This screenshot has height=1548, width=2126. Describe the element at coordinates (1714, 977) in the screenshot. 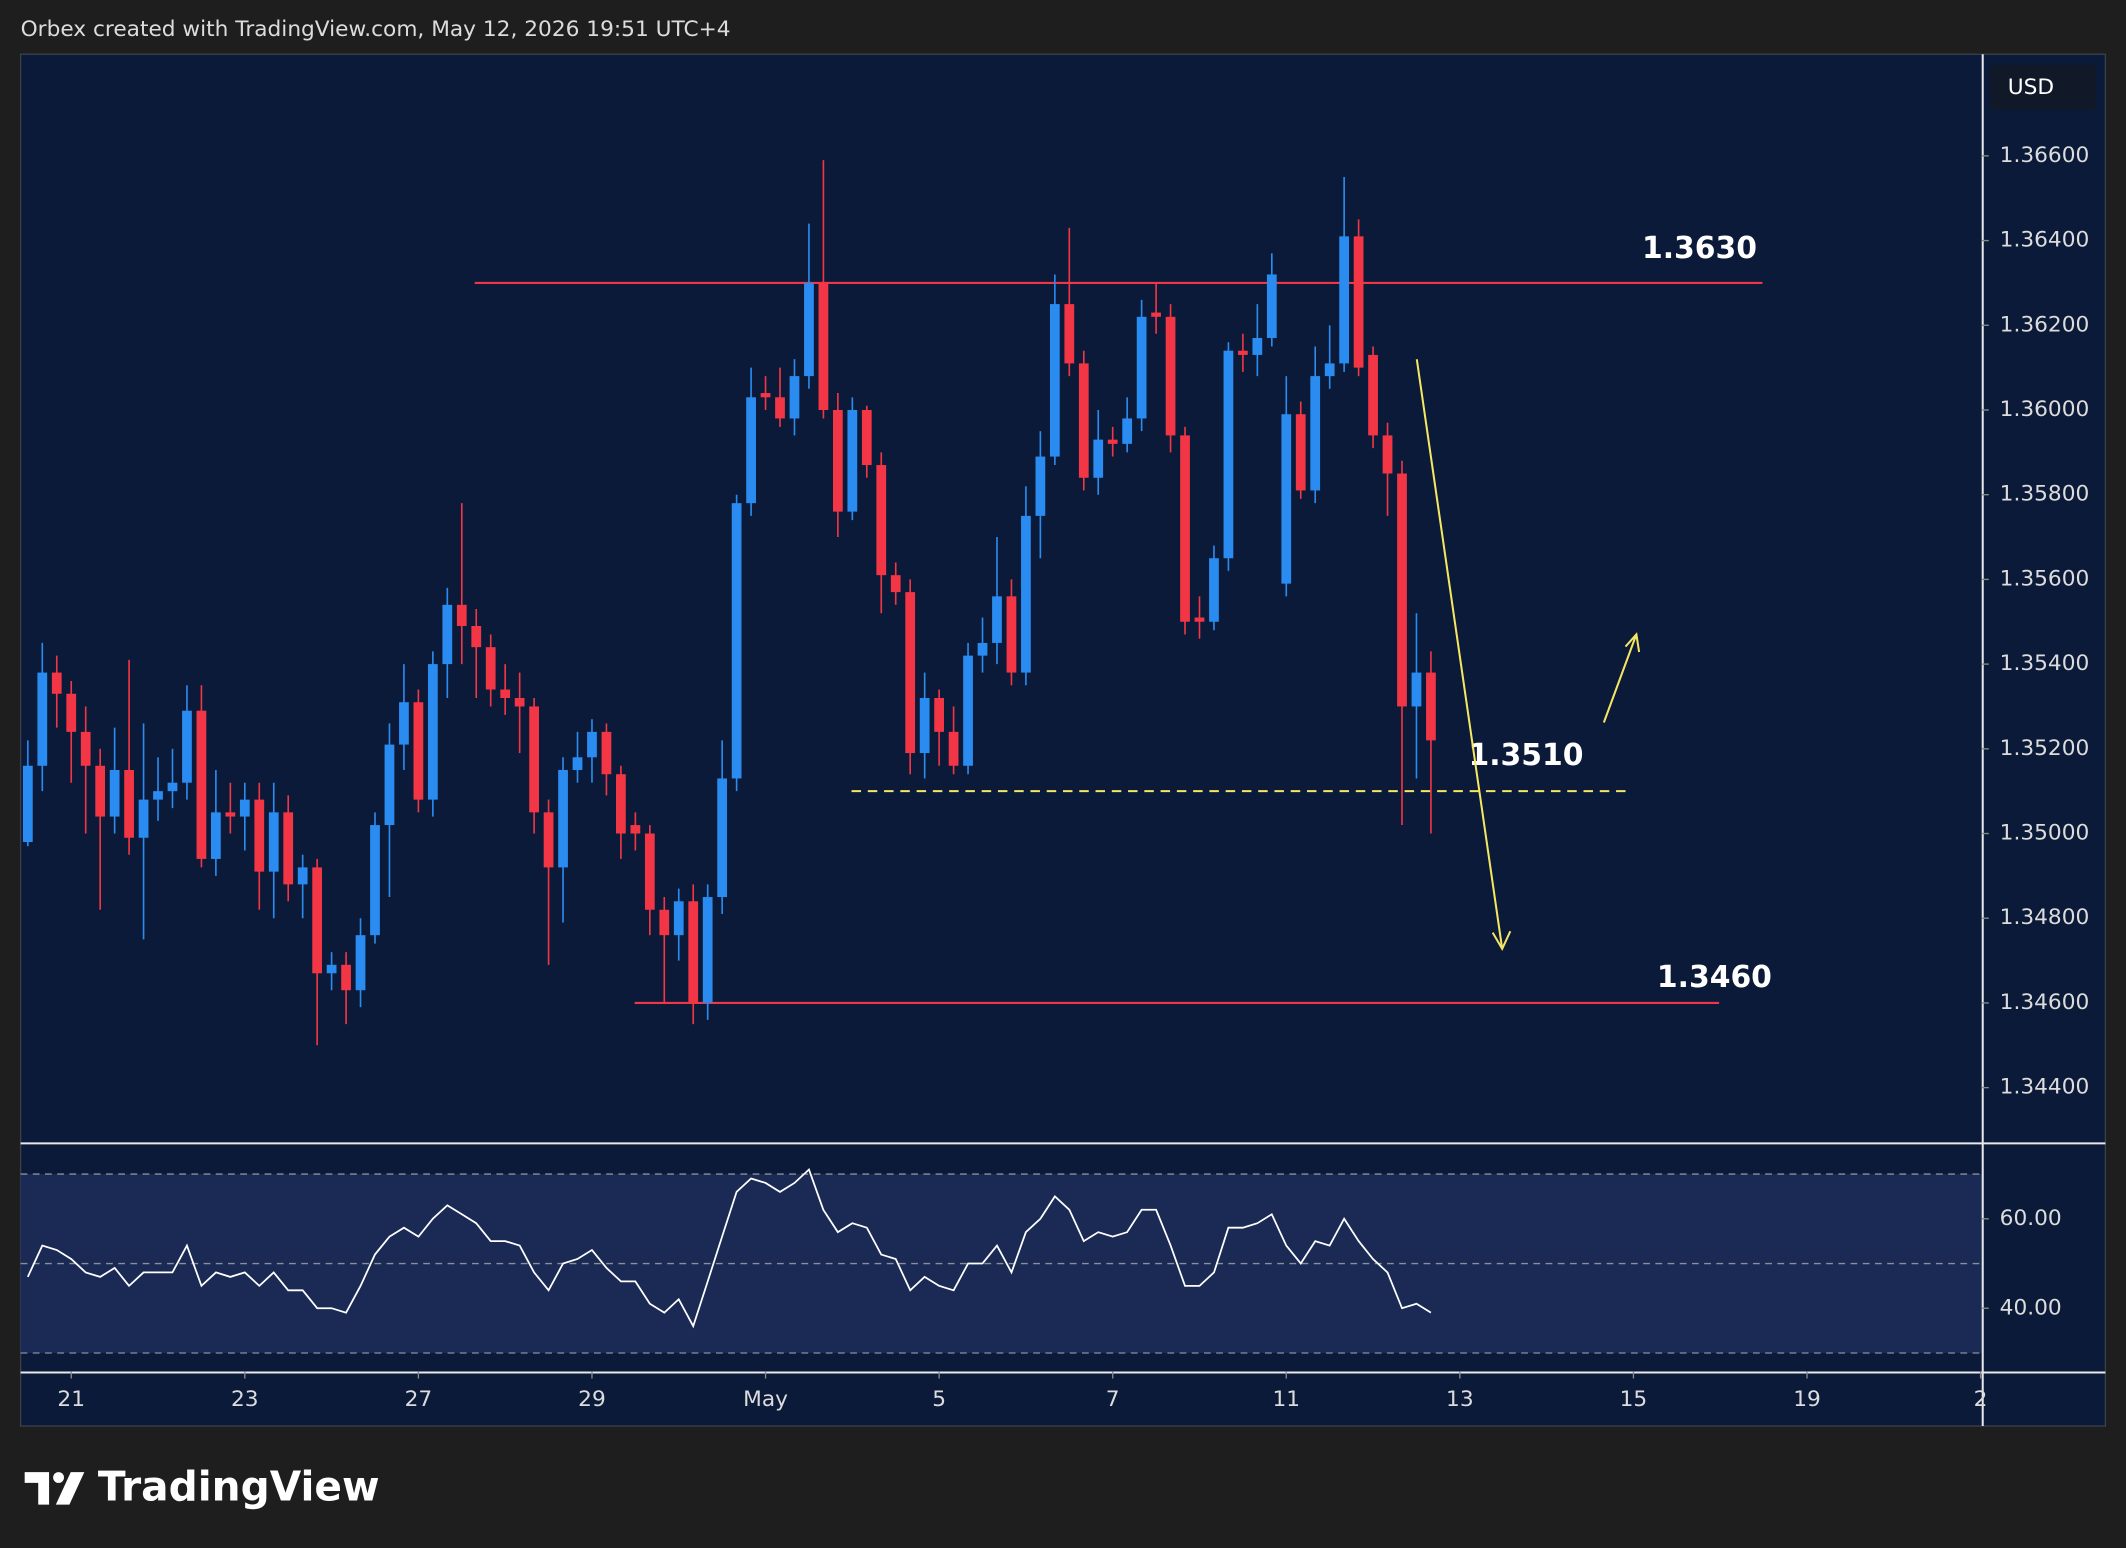

I see `level-label: 1.3460` at that location.